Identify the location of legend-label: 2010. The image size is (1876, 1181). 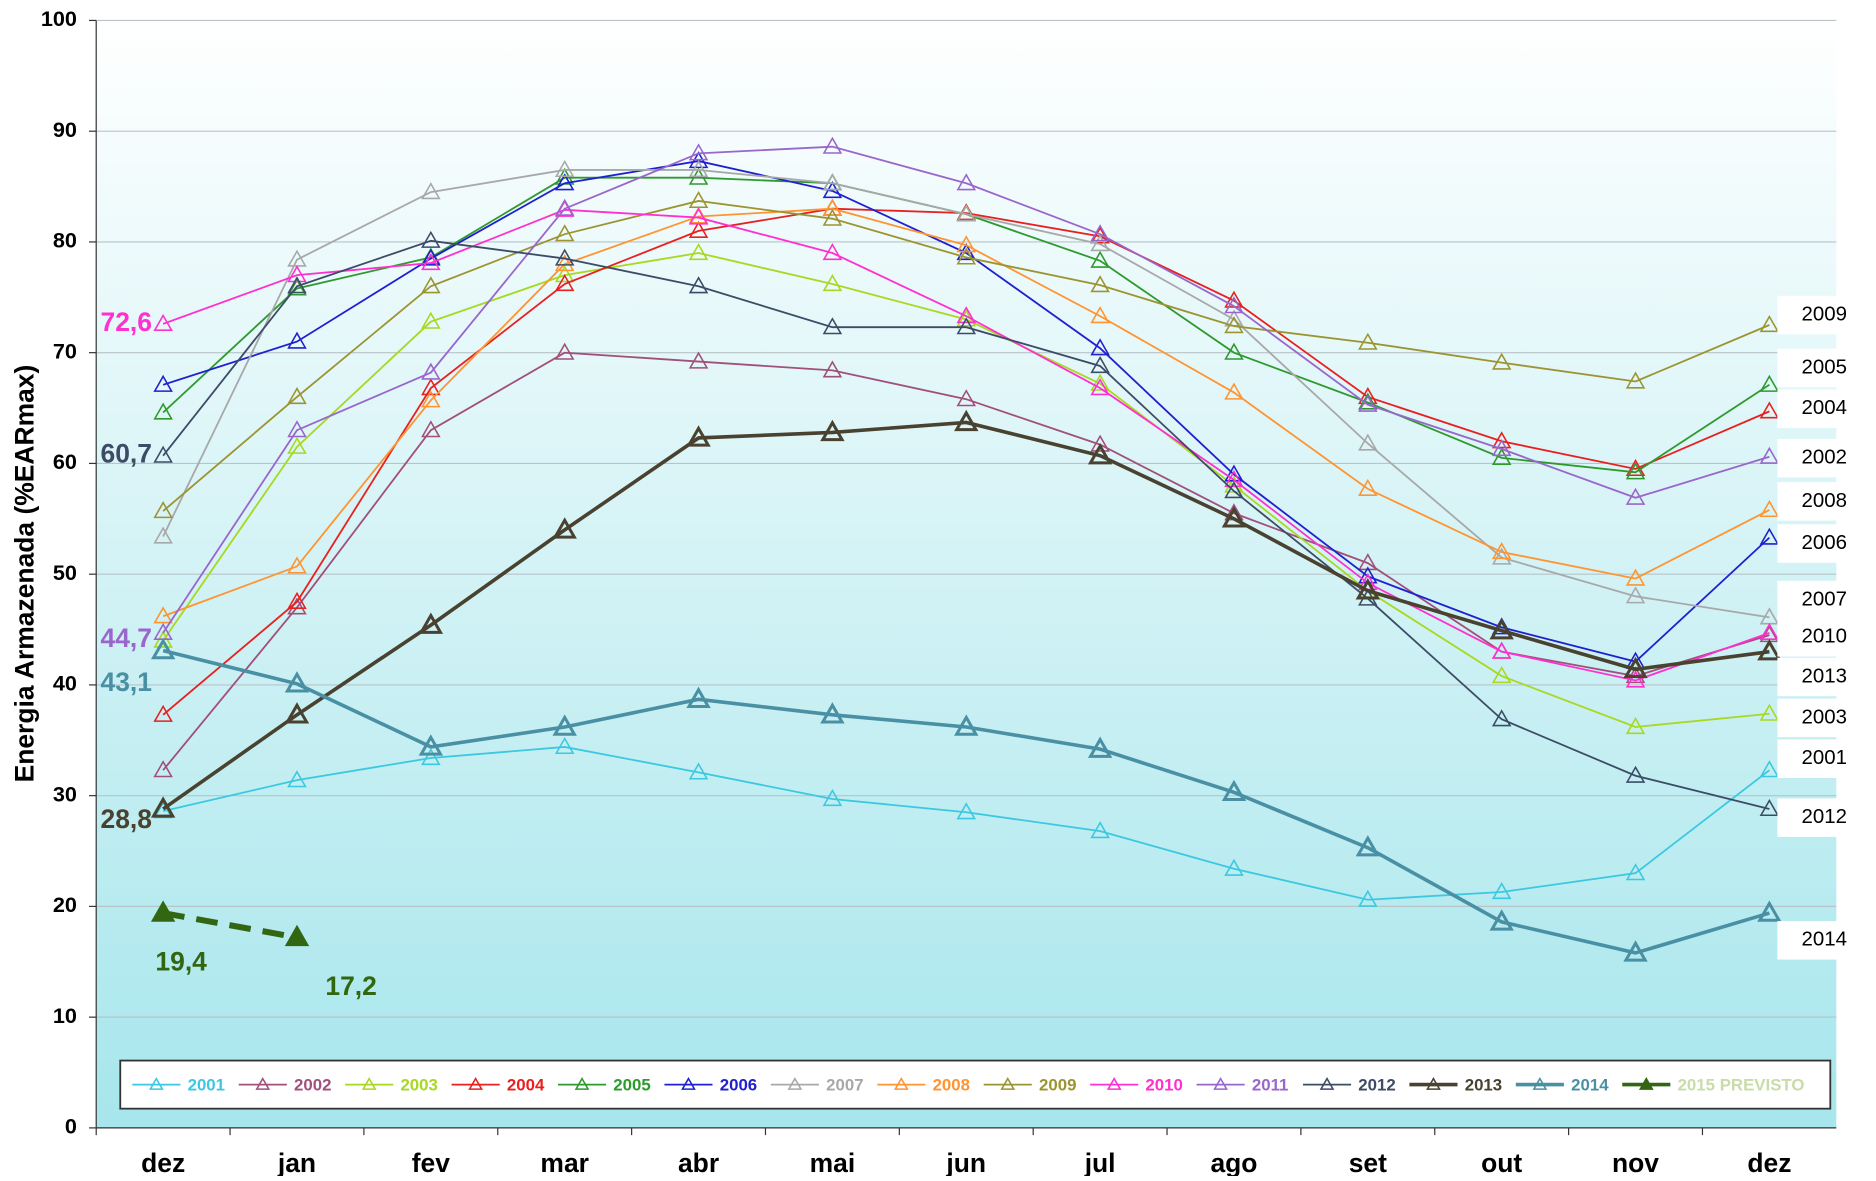
(1163, 1084).